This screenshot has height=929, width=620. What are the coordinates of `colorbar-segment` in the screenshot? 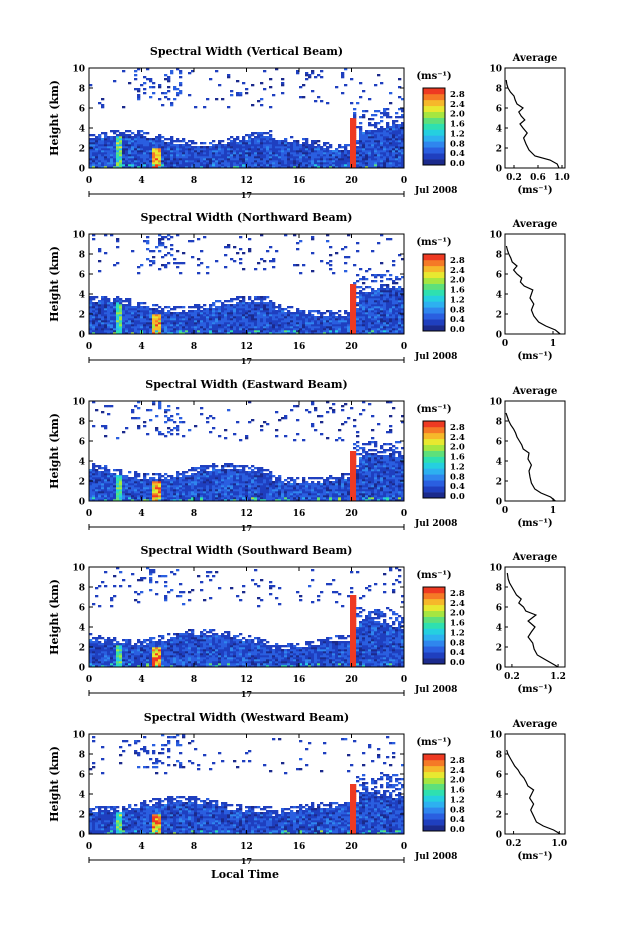 It's located at (434, 126).